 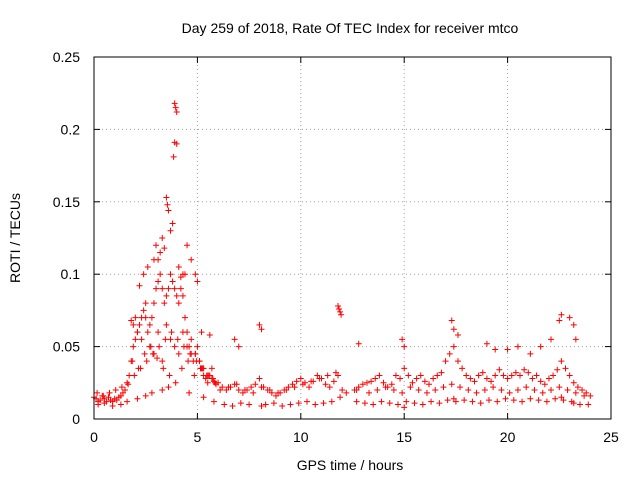 What do you see at coordinates (15, 238) in the screenshot?
I see `y-axis-title: ROTI / TECUs` at bounding box center [15, 238].